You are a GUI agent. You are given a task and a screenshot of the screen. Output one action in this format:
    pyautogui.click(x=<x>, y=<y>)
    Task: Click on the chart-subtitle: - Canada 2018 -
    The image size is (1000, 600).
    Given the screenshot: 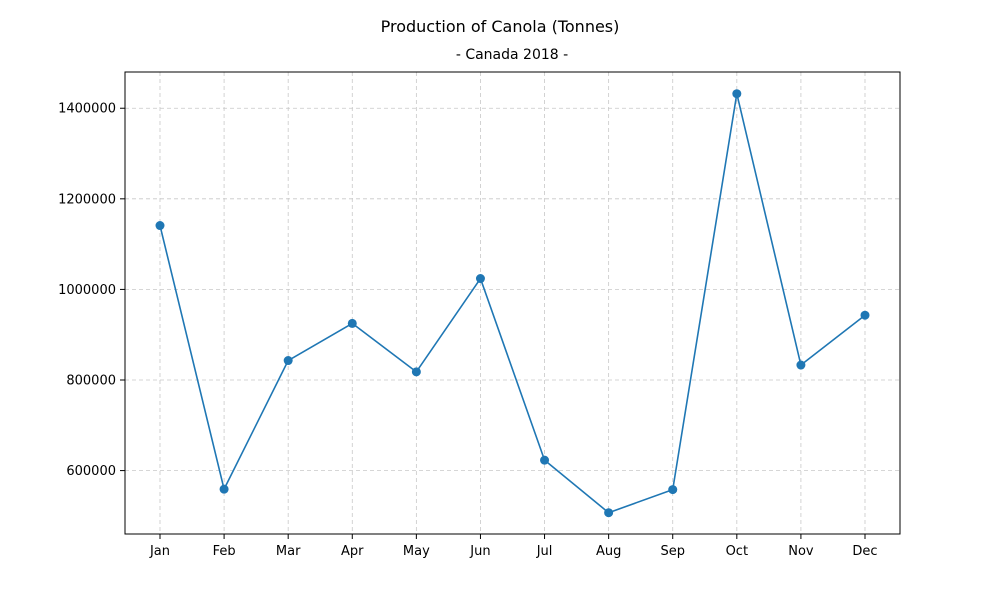 What is the action you would take?
    pyautogui.click(x=512, y=55)
    